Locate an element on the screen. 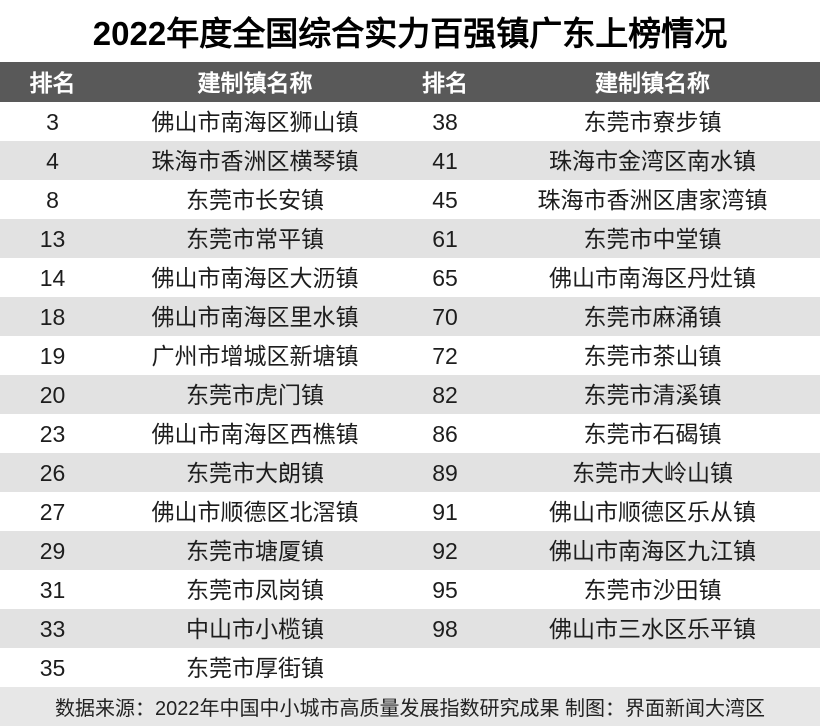  town-cell-left: 东莞市长安镇 is located at coordinates (255, 199).